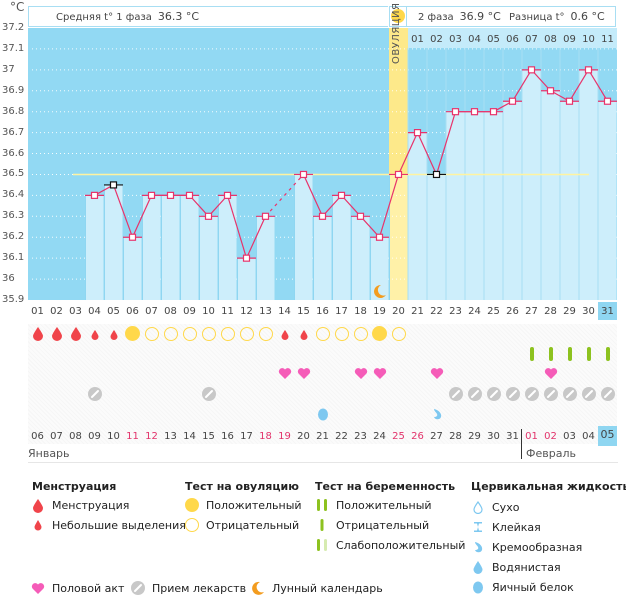 Image resolution: width=626 pixels, height=595 pixels. What do you see at coordinates (588, 311) in the screenshot?
I see `cycle-day-label: 30` at bounding box center [588, 311].